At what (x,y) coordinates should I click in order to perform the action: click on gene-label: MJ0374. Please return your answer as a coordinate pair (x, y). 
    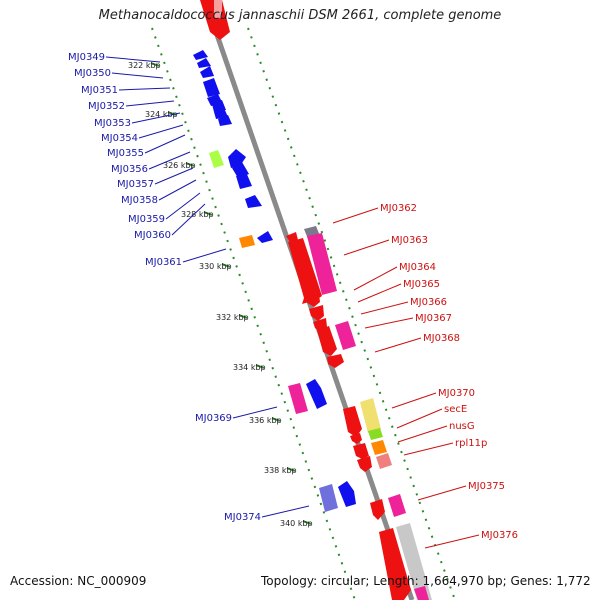
    Looking at the image, I should click on (242, 517).